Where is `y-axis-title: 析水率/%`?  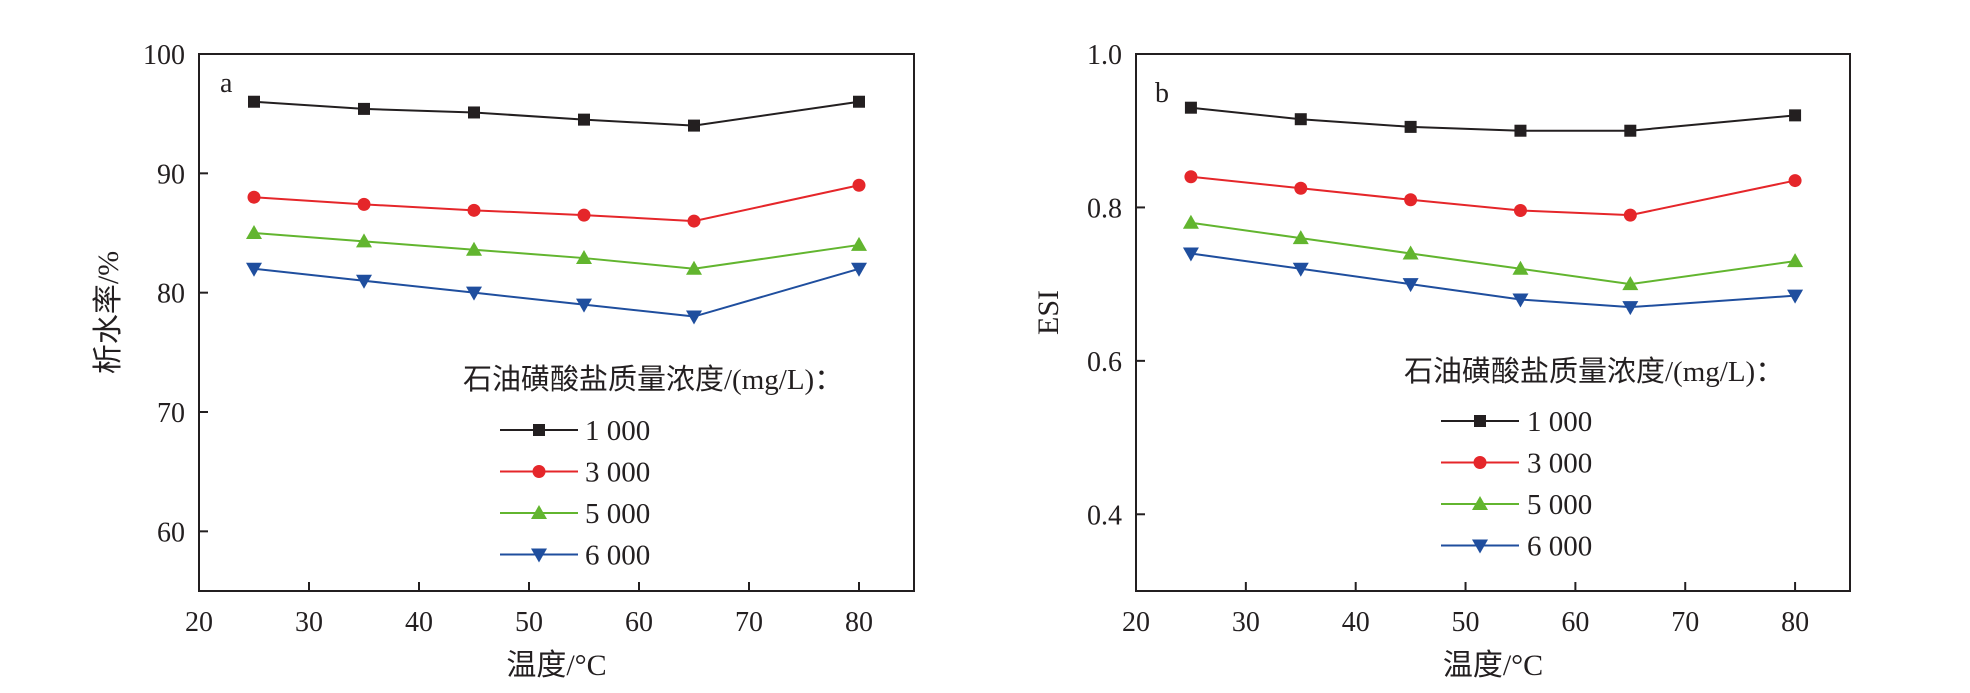
y-axis-title: 析水率/% is located at coordinates (108, 312).